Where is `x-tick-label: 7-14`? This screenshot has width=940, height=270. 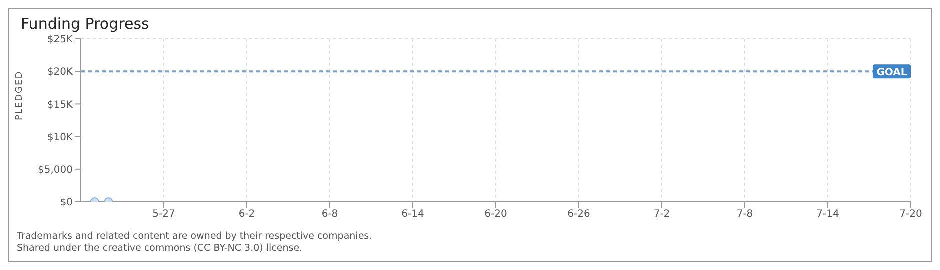 x-tick-label: 7-14 is located at coordinates (828, 214).